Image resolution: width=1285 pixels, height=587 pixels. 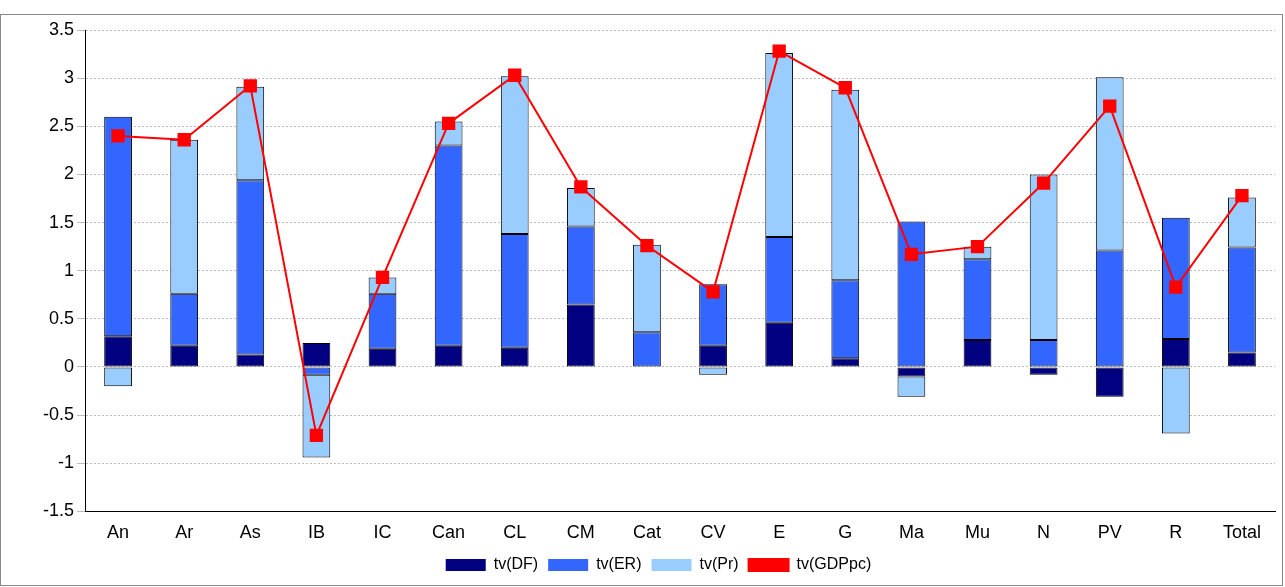 What do you see at coordinates (646, 532) in the screenshot?
I see `x-tick-label: Cat` at bounding box center [646, 532].